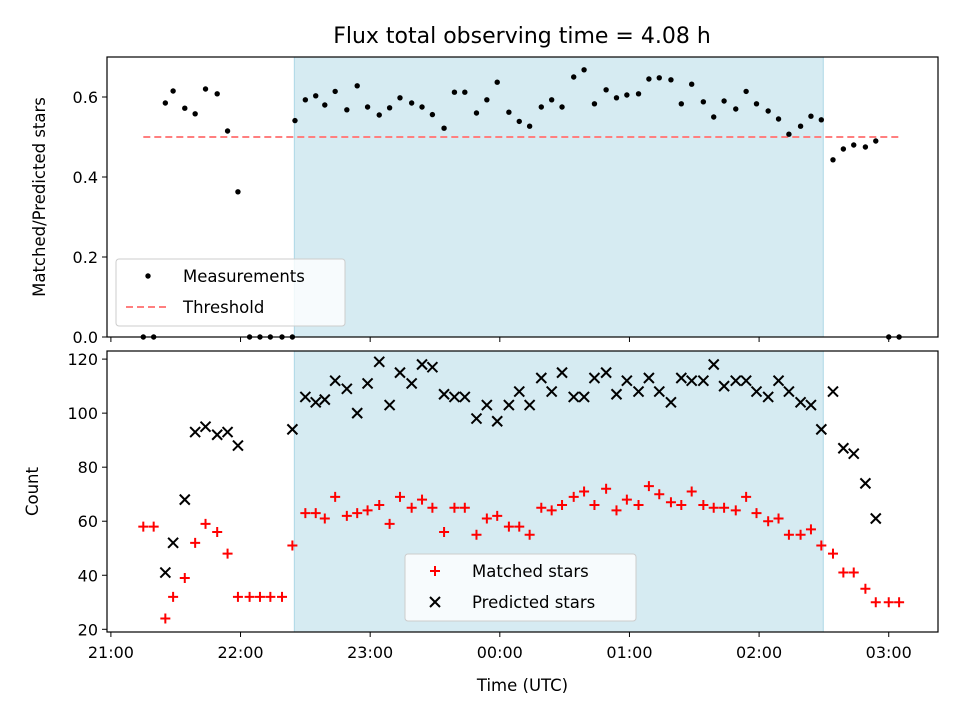  I want to click on y-axis-label: Count, so click(32, 491).